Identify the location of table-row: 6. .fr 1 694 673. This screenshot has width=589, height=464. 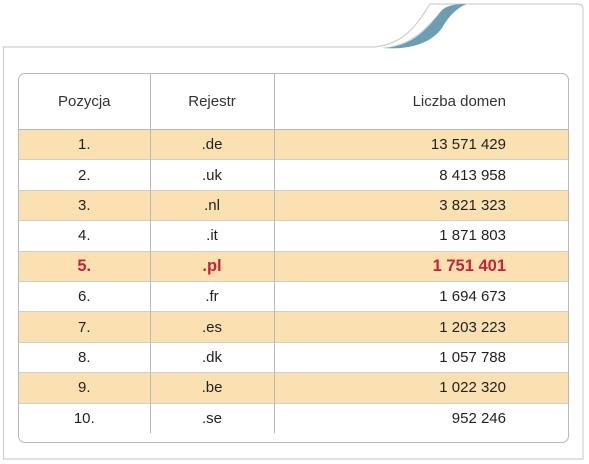
(293, 296).